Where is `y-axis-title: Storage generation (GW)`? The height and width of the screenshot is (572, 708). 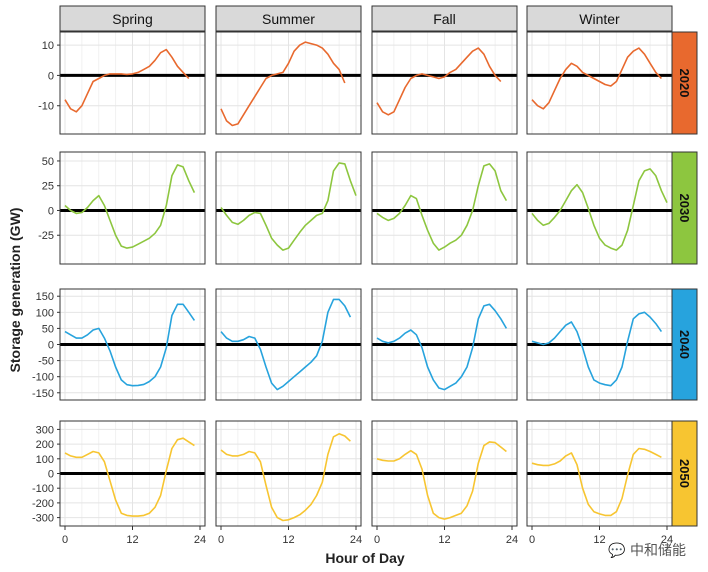
y-axis-title: Storage generation (GW) is located at coordinates (15, 290).